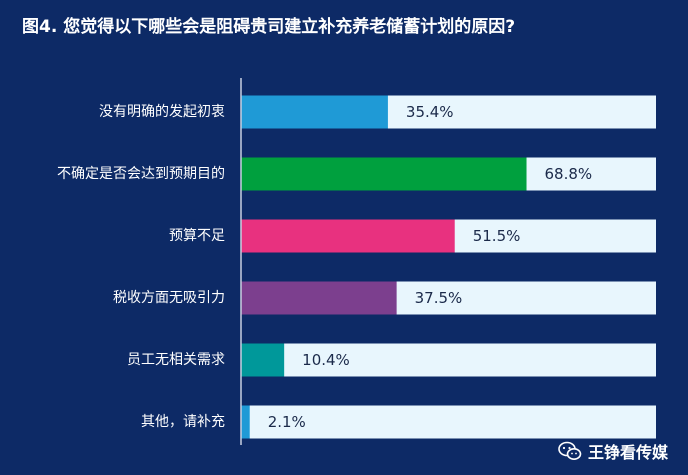  What do you see at coordinates (497, 236) in the screenshot?
I see `data-label: 51.5%` at bounding box center [497, 236].